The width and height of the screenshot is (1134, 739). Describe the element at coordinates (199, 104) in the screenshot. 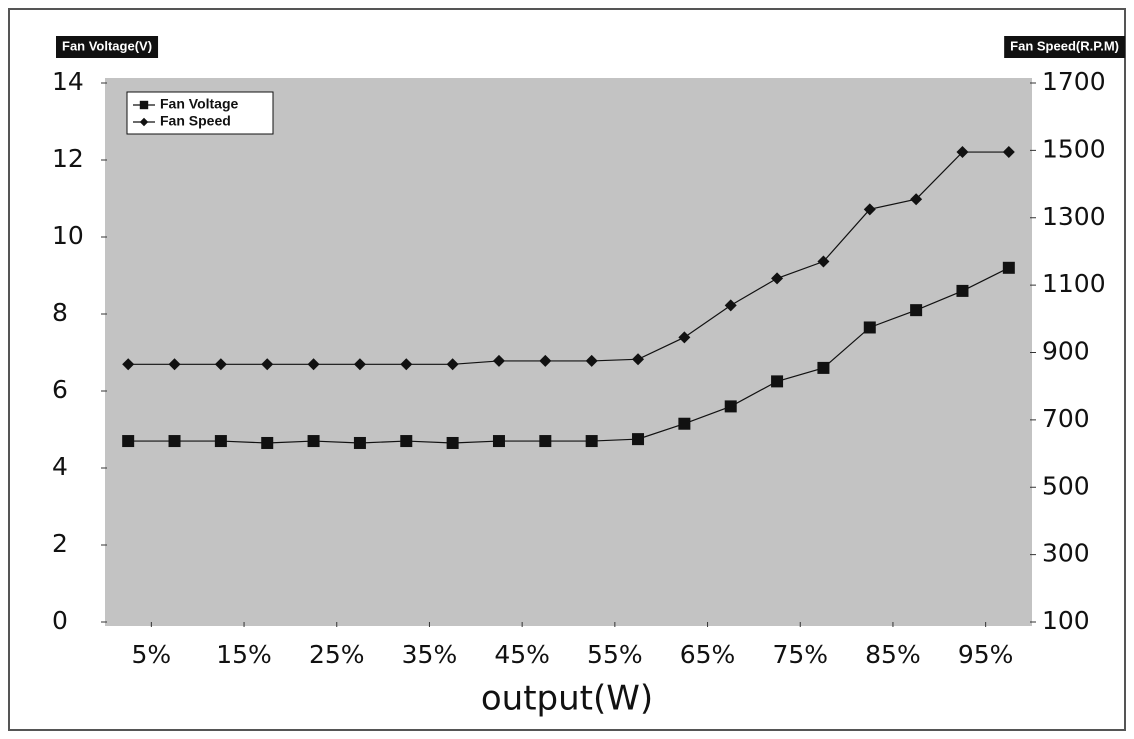

I see `legend-label: Fan Voltage` at that location.